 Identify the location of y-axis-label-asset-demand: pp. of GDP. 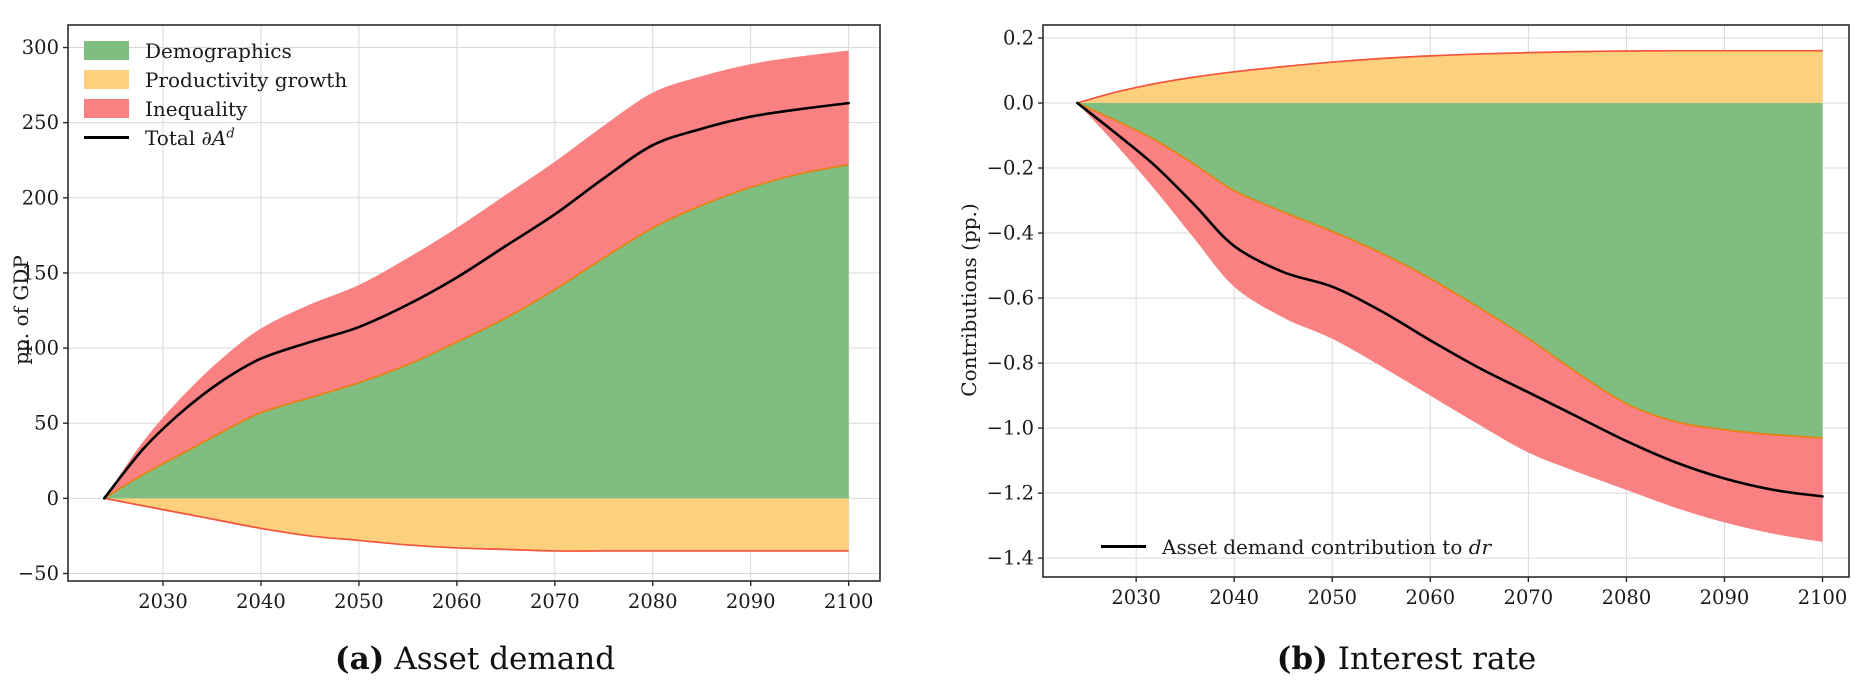
(21, 310).